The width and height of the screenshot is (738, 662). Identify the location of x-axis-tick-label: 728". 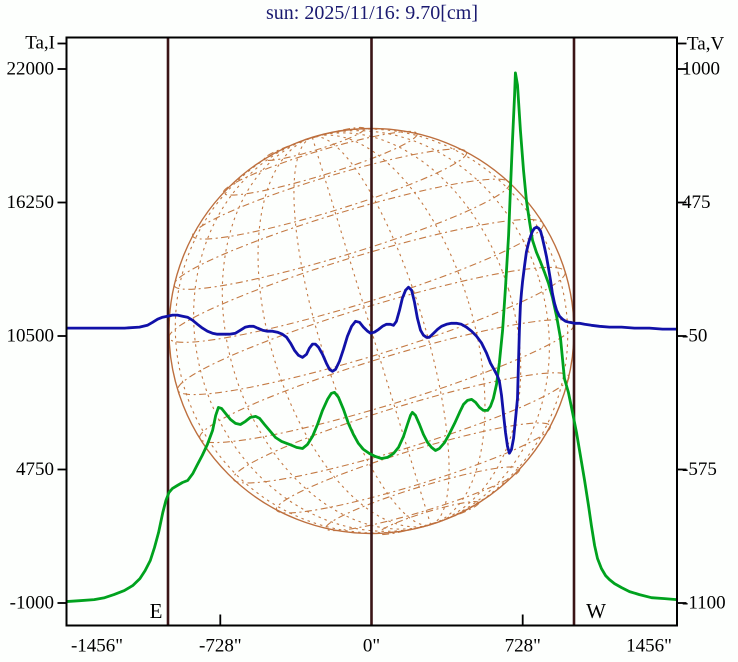
(523, 646).